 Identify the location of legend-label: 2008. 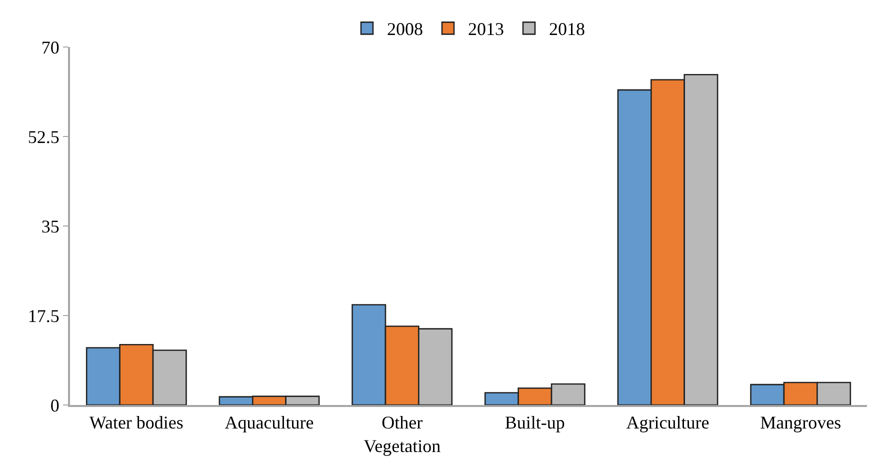
(405, 29).